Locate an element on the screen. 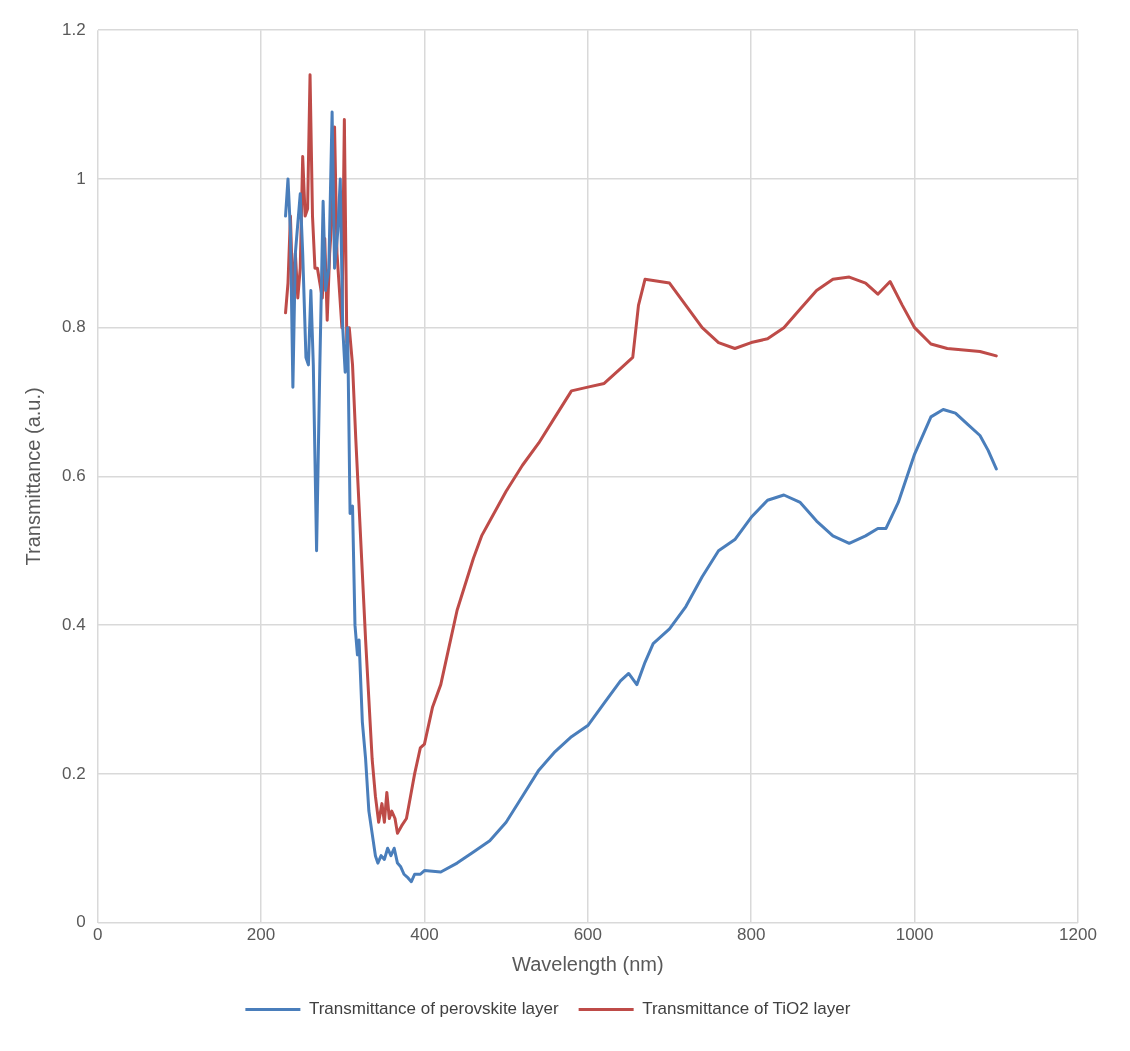 Image resolution: width=1130 pixels, height=1051 pixels. y-tick-label: 0.2 is located at coordinates (73, 773).